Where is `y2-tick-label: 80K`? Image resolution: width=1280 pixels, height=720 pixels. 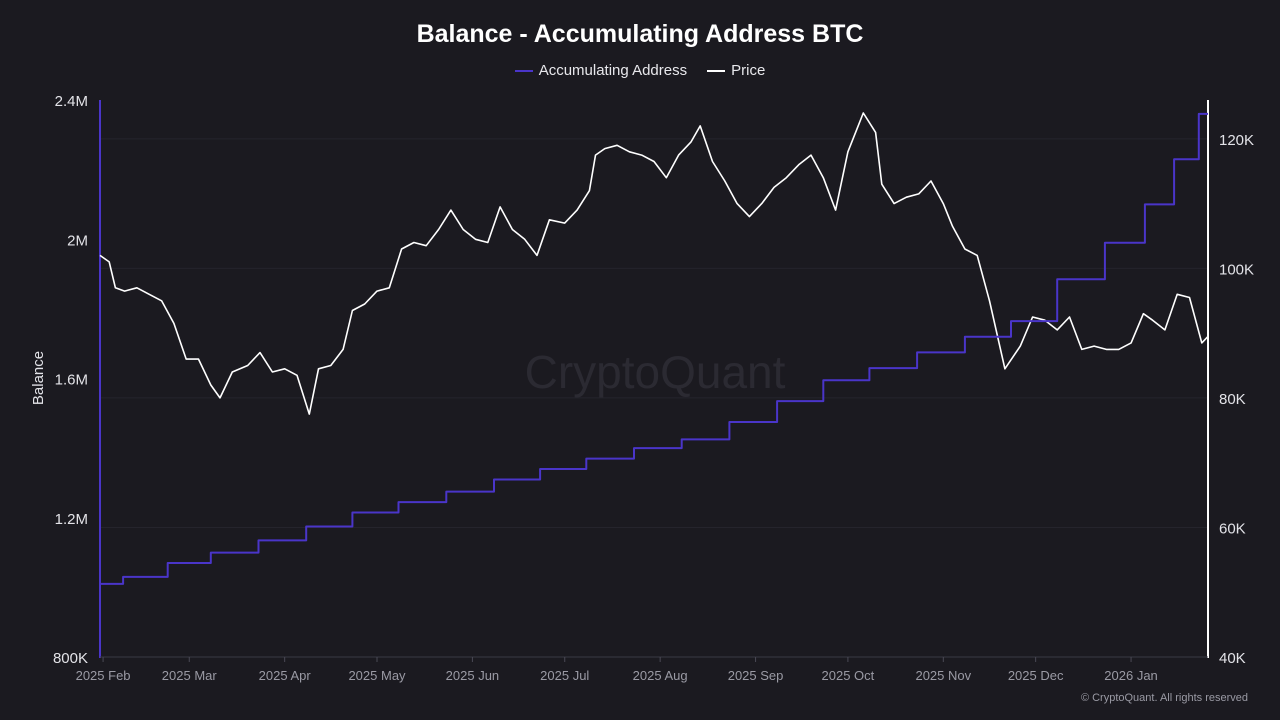 y2-tick-label: 80K is located at coordinates (1232, 399).